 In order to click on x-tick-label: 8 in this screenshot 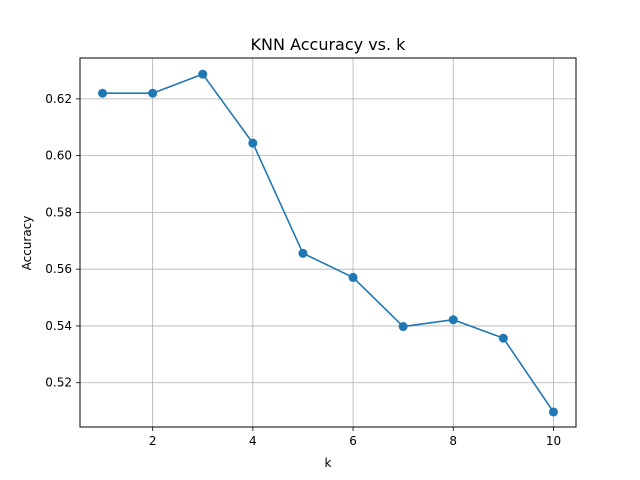, I will do `click(453, 441)`.